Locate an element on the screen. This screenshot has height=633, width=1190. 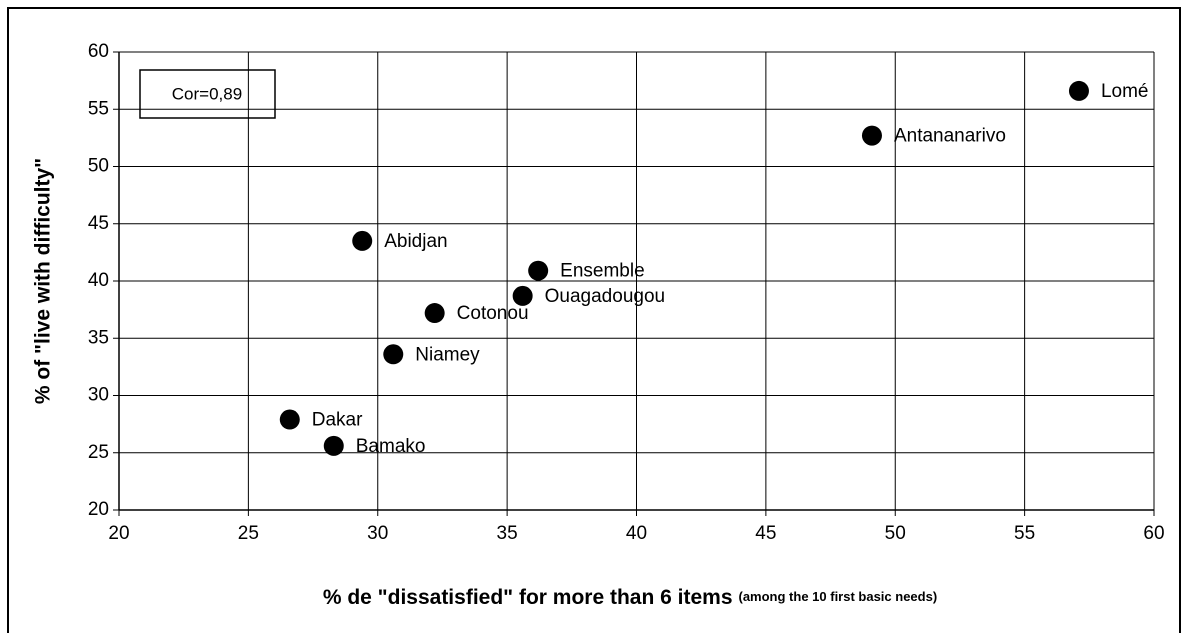
point-label: Lomé is located at coordinates (1125, 91).